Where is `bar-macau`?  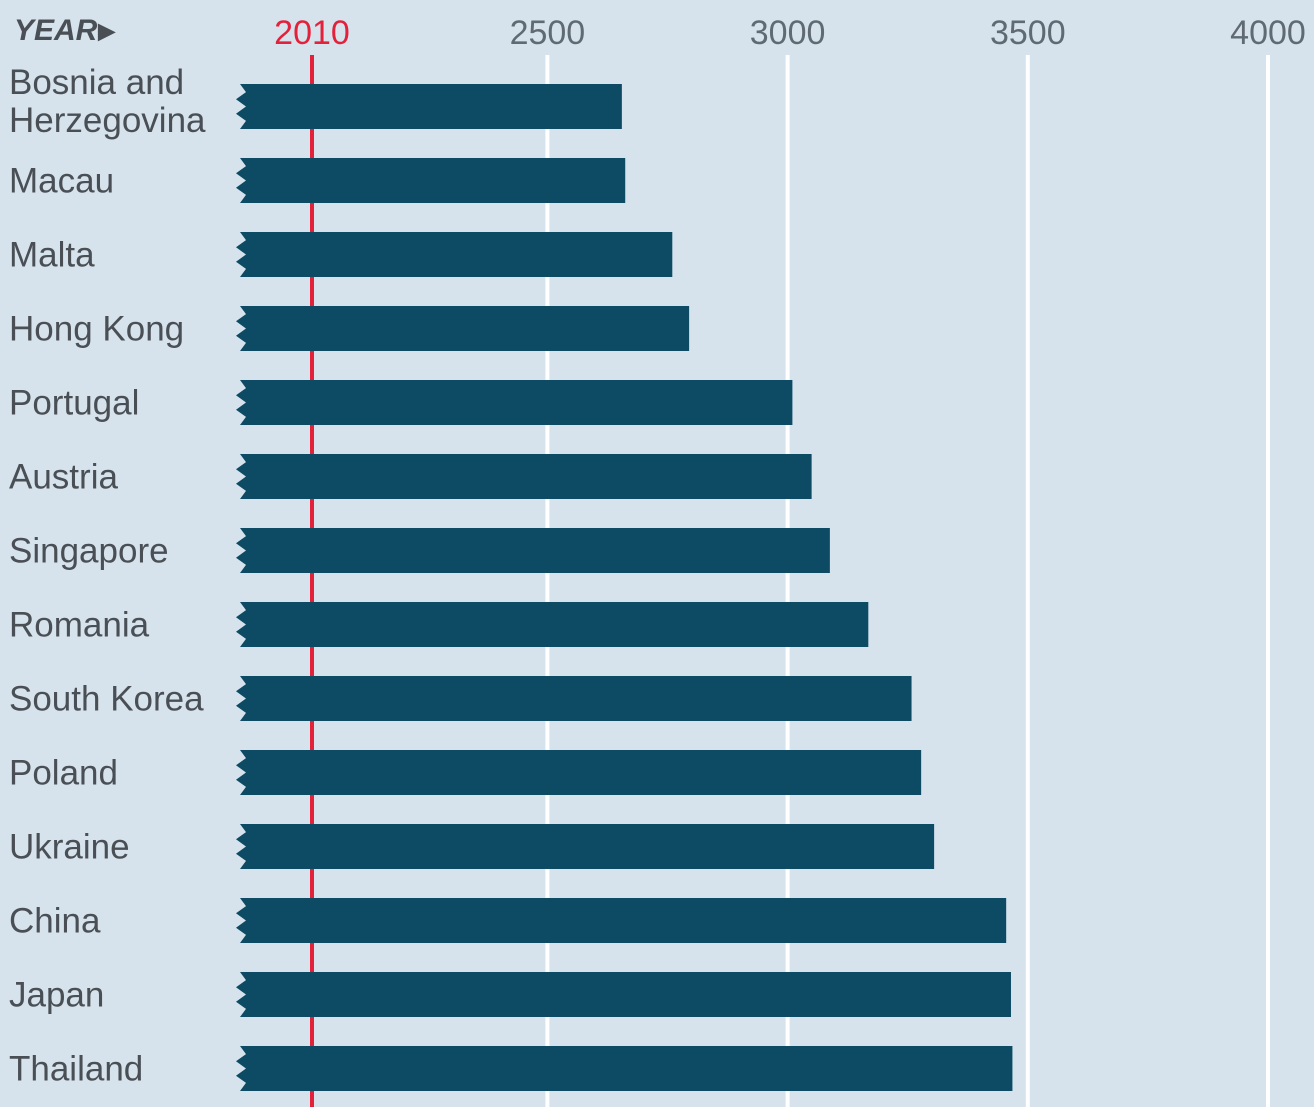
bar-macau is located at coordinates (431, 180).